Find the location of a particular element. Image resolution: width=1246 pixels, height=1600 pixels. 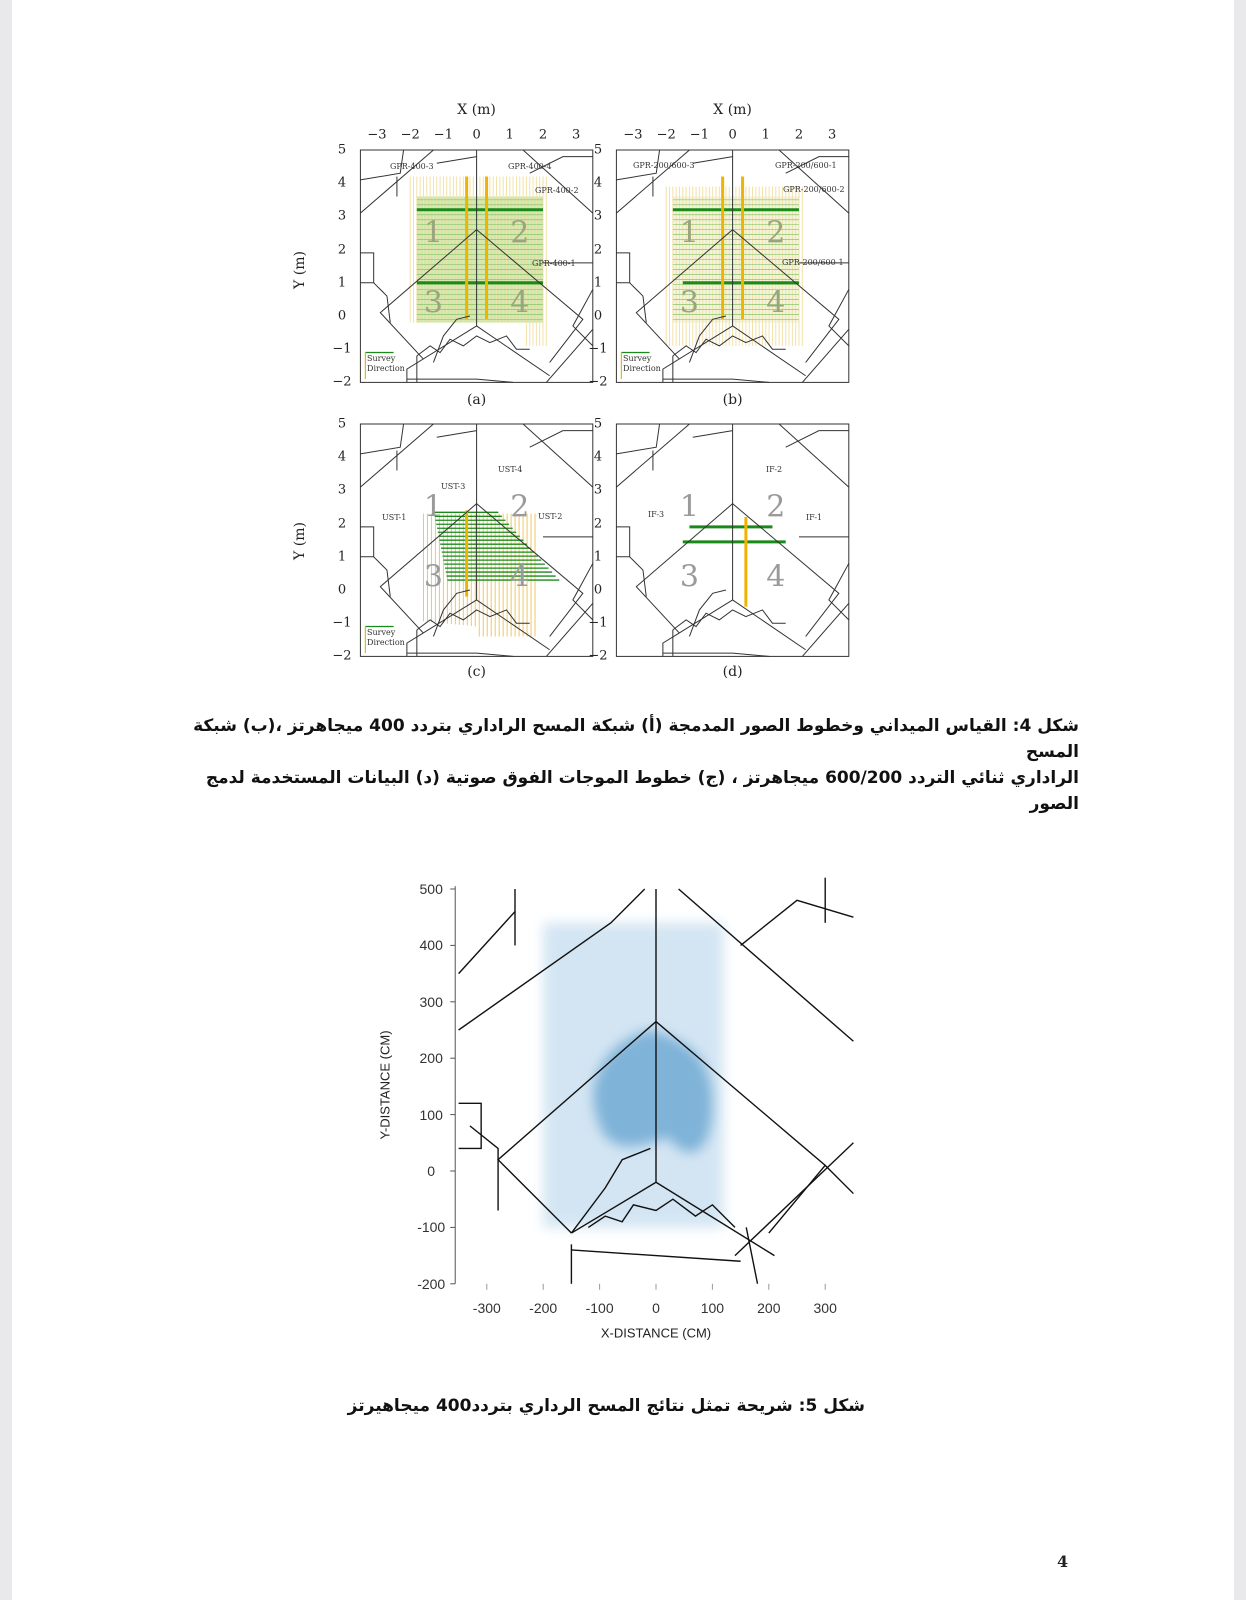

x-tick-label: −1 is located at coordinates (699, 135).